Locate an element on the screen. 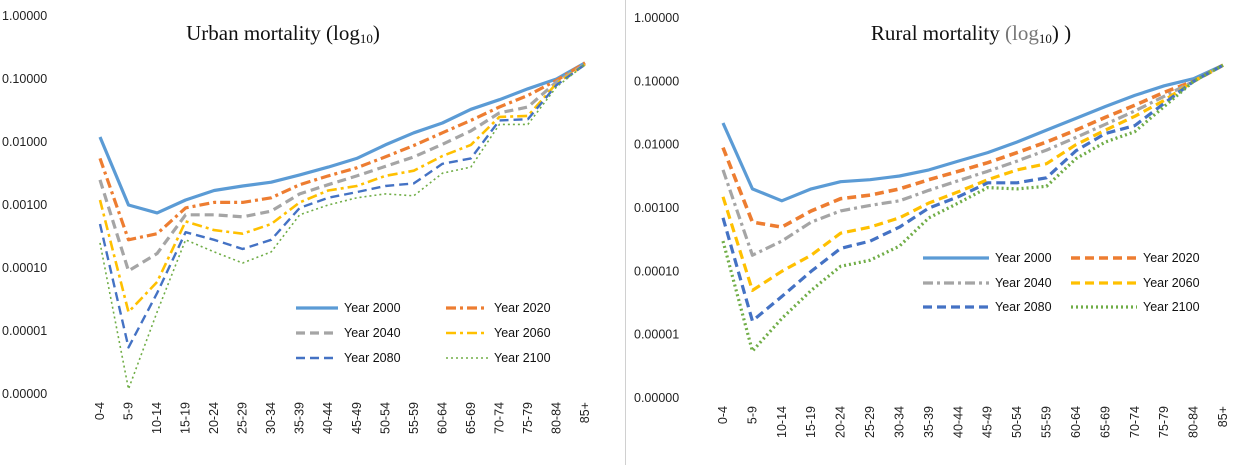 This screenshot has width=1241, height=465. series-line-year-2020 is located at coordinates (972, 146).